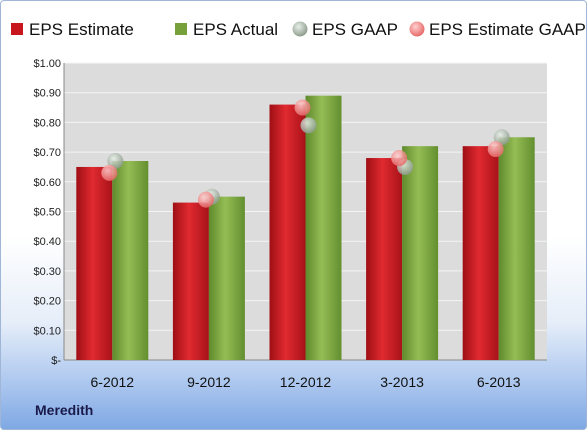 The image size is (587, 430). Describe the element at coordinates (81, 29) in the screenshot. I see `legend-label-eps-estimate: EPS Estimate` at that location.